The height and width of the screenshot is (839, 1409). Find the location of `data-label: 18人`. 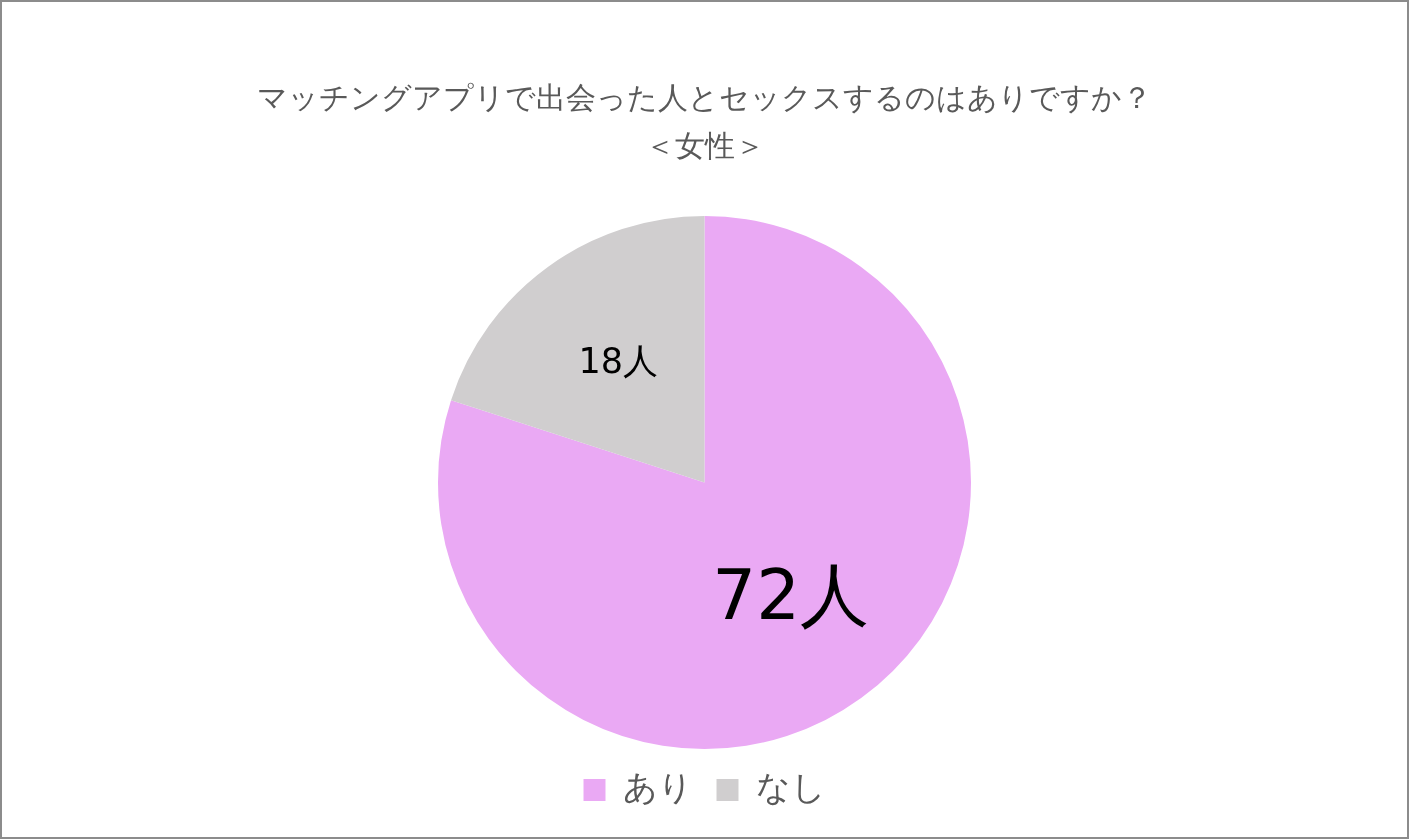

data-label: 18人 is located at coordinates (618, 361).